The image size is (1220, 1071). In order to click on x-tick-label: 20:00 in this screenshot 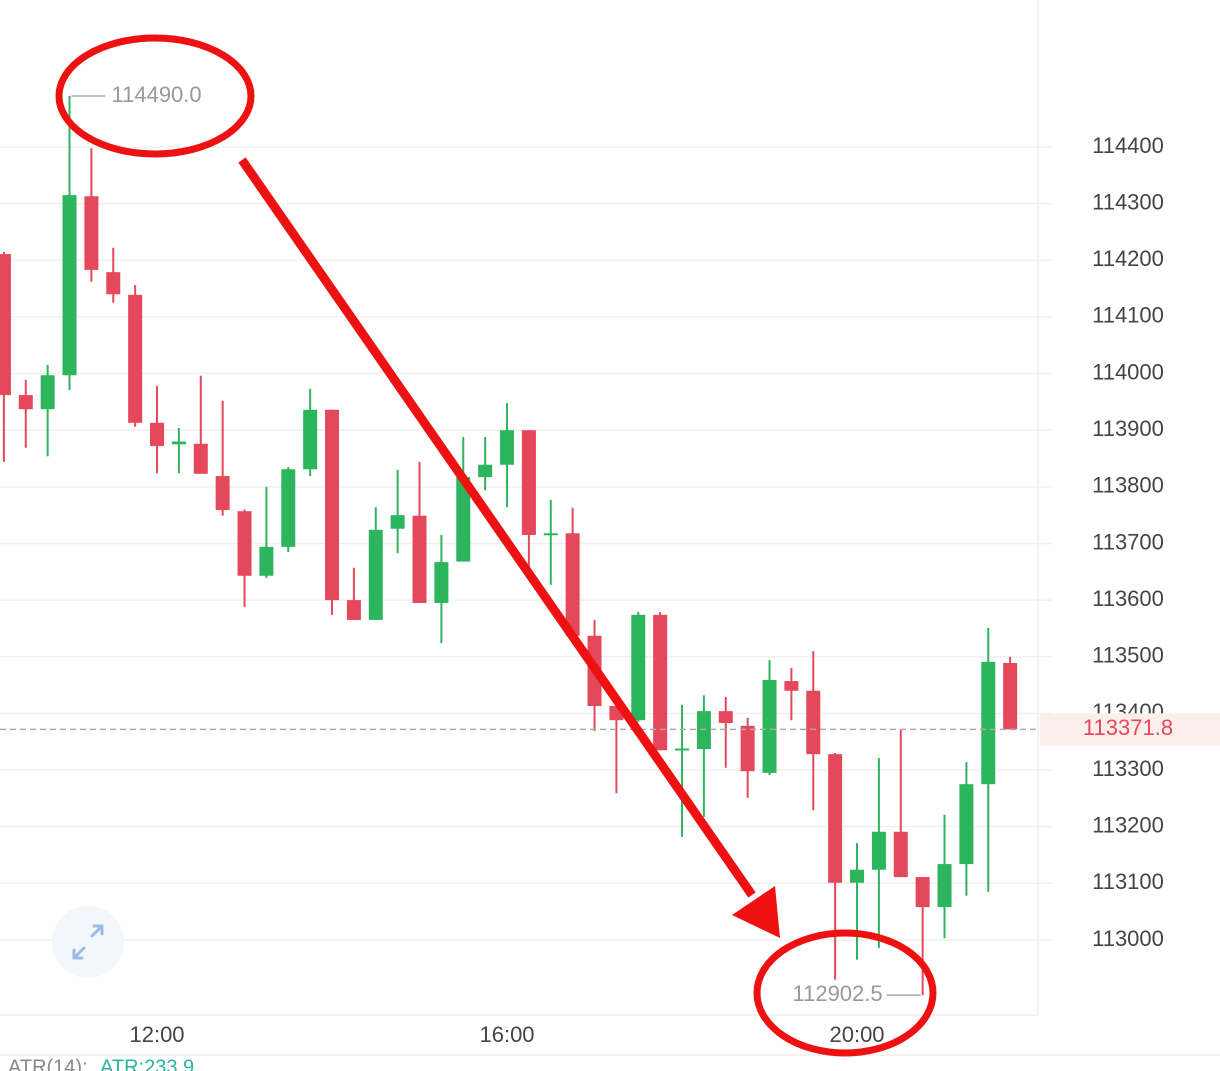, I will do `click(856, 1034)`.